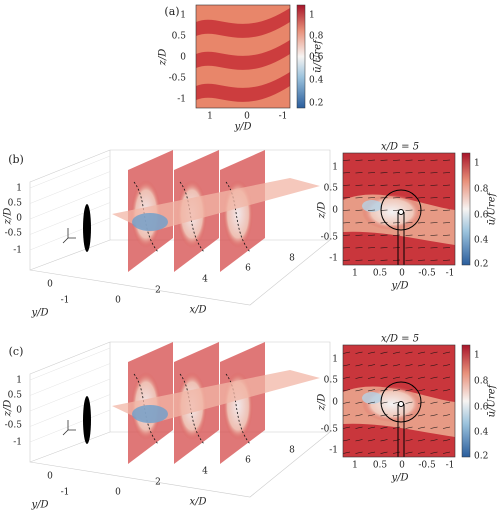 The width and height of the screenshot is (500, 511). What do you see at coordinates (481, 216) in the screenshot?
I see `colorbar-tick-label: 0.6` at bounding box center [481, 216].